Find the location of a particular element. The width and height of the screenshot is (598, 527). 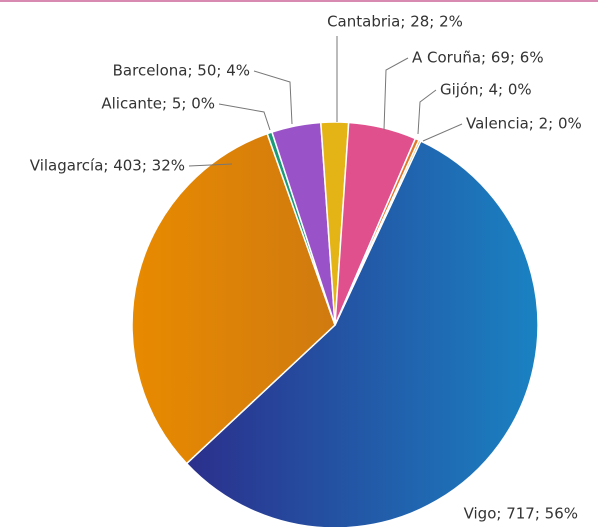

slice-label: Vigo; 717; 56% is located at coordinates (521, 514).